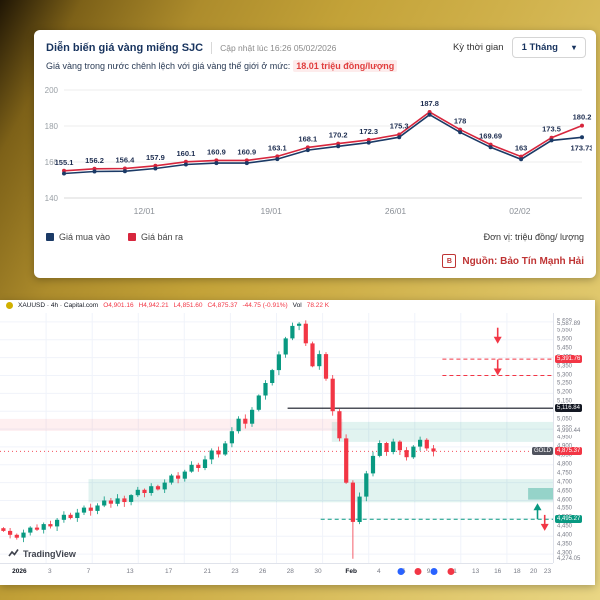  Describe the element at coordinates (52, 126) in the screenshot. I see `svg-text: 180` at that location.